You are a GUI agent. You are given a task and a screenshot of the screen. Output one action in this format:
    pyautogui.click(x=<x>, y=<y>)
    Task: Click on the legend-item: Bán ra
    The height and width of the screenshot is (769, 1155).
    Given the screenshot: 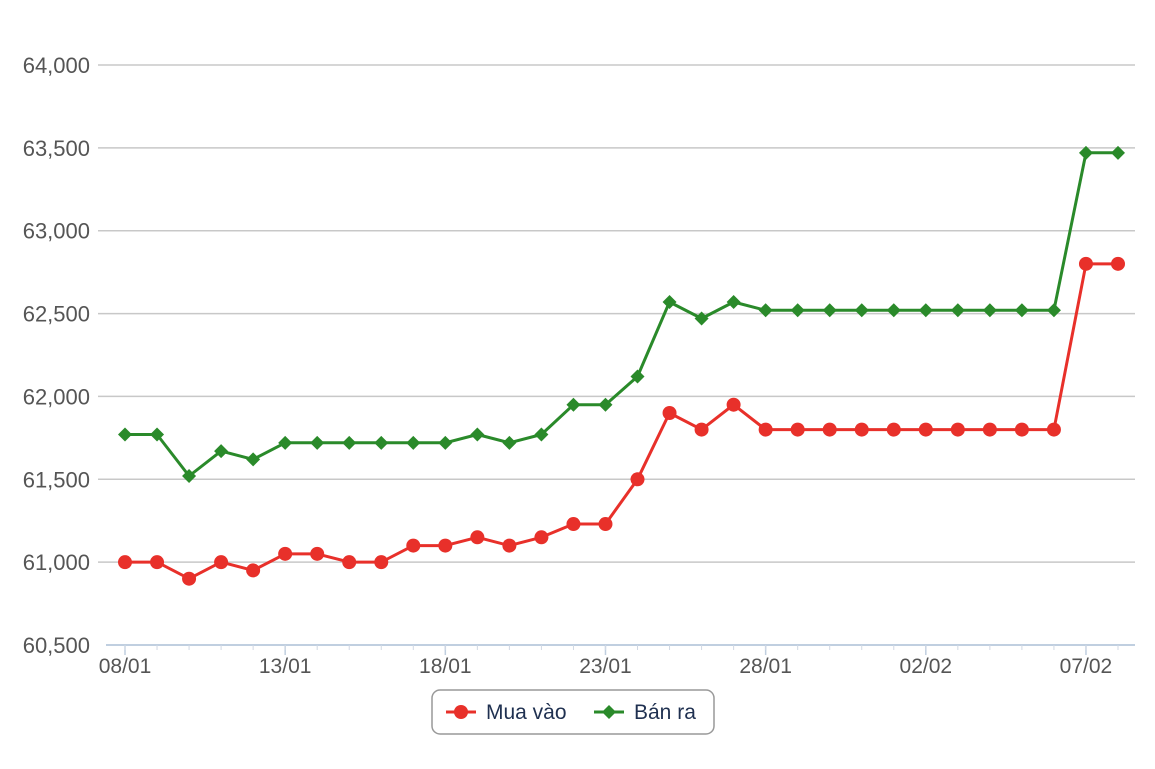 What is the action you would take?
    pyautogui.click(x=645, y=712)
    